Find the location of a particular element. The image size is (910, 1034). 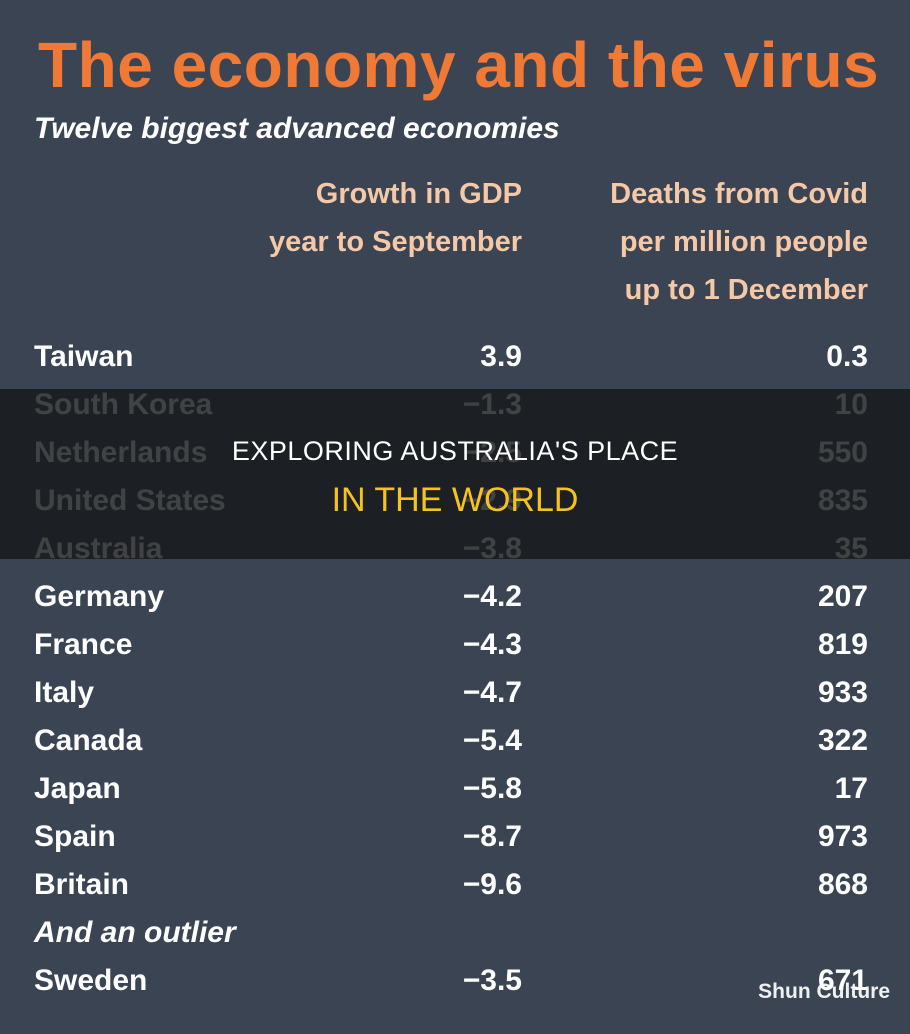

deaths-cell: 17 is located at coordinates (851, 788).